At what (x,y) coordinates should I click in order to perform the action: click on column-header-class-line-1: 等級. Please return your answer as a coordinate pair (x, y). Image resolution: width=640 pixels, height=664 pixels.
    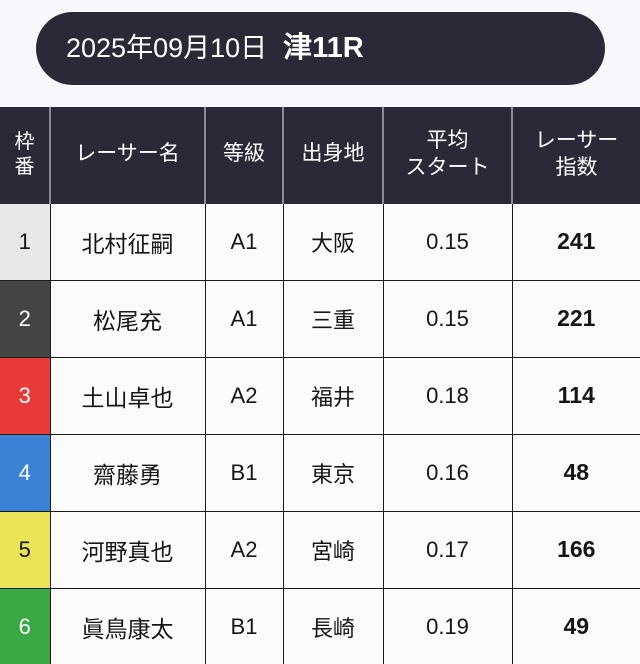
    Looking at the image, I should click on (244, 154).